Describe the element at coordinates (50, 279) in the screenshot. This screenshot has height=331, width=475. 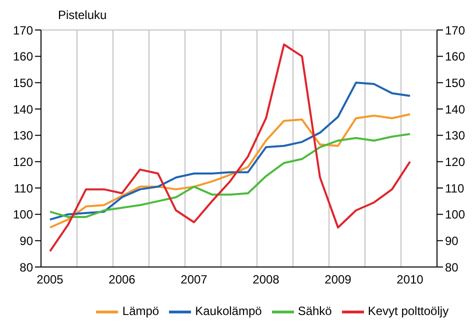
I see `x-tick-label: 2005` at that location.